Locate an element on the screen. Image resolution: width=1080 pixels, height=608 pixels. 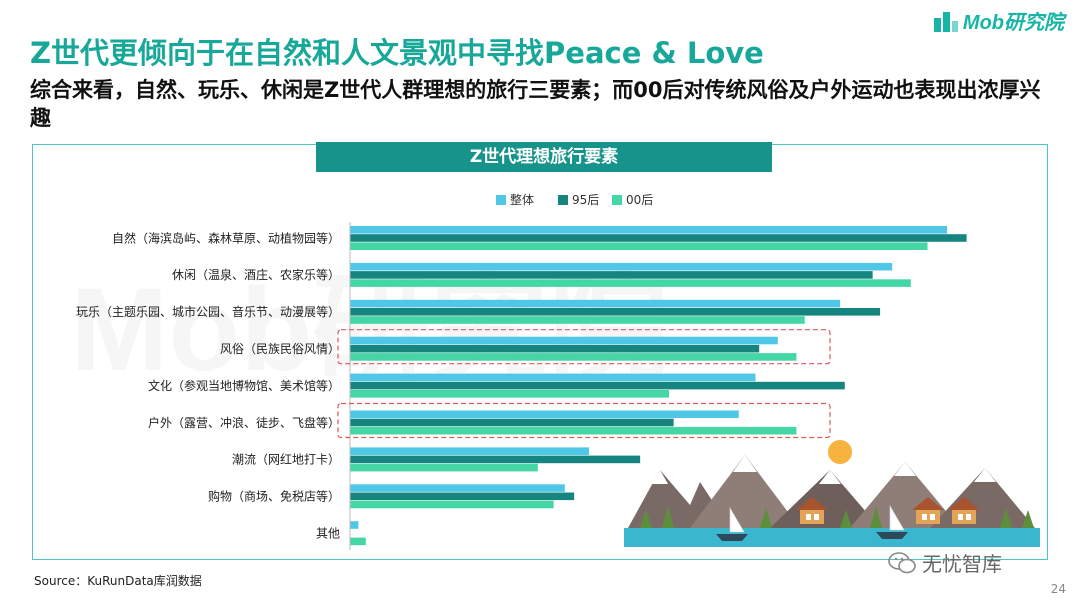
page-number: 24 is located at coordinates (1058, 589).